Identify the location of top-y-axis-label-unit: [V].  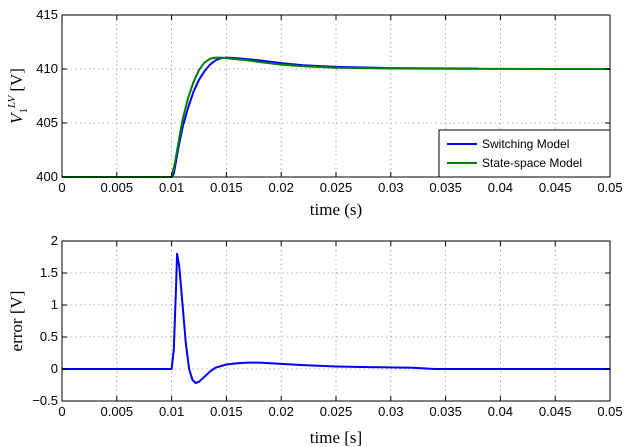
(16, 80).